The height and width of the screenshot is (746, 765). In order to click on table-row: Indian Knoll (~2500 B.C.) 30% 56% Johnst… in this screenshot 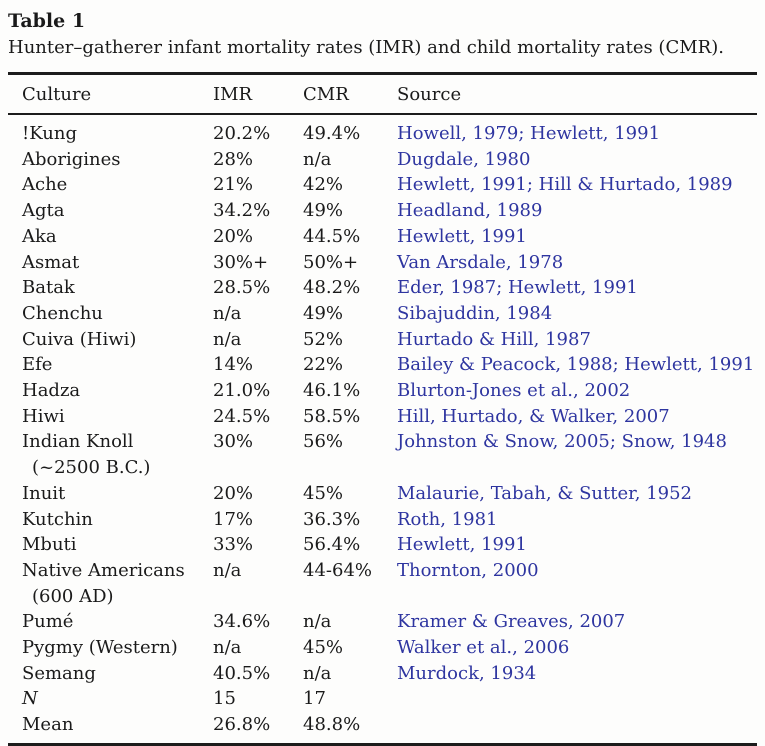, I will do `click(382, 454)`.